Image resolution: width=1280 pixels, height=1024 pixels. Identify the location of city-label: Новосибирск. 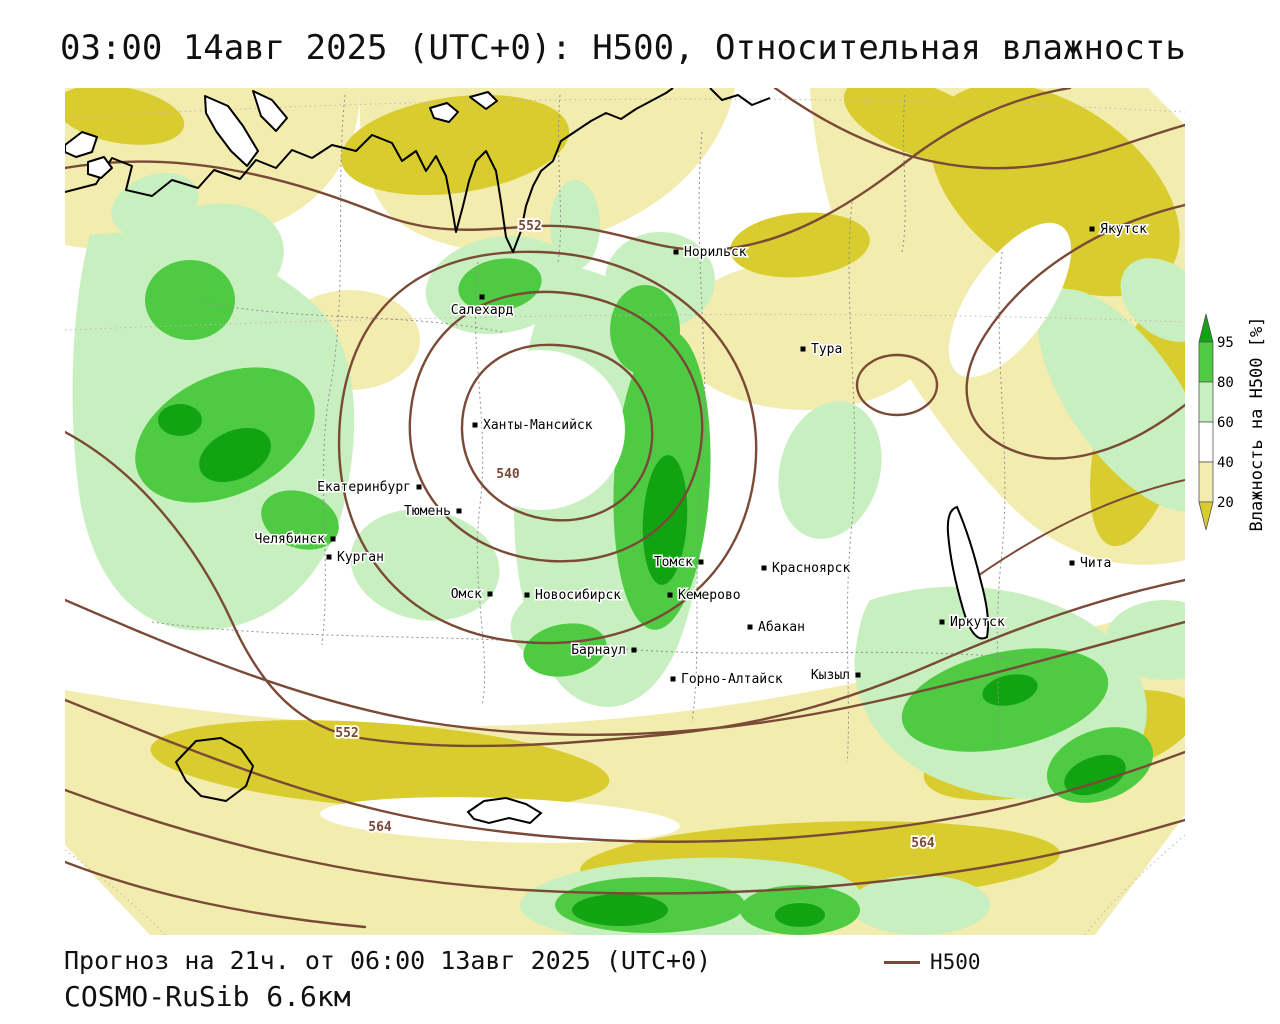
(578, 595).